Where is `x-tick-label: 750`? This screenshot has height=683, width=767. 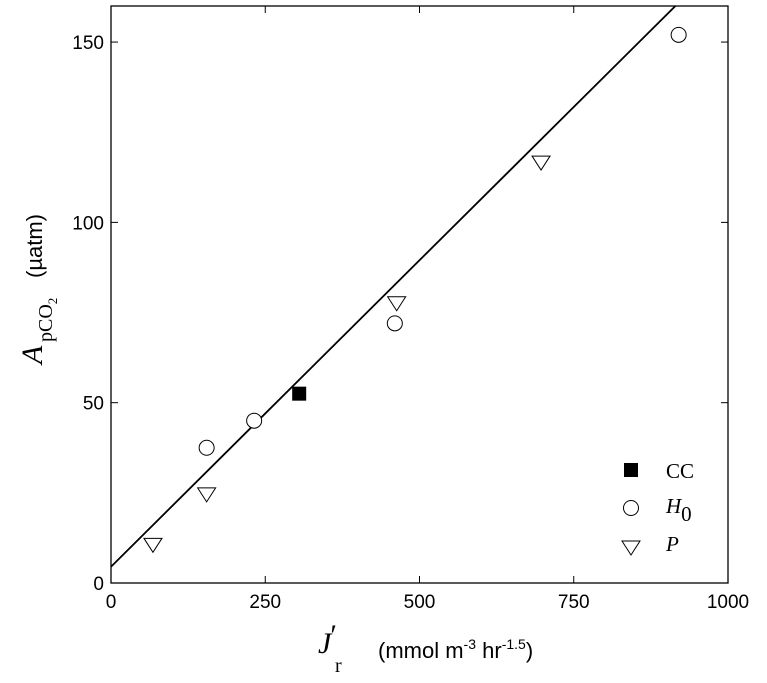
x-tick-label: 750 is located at coordinates (574, 602).